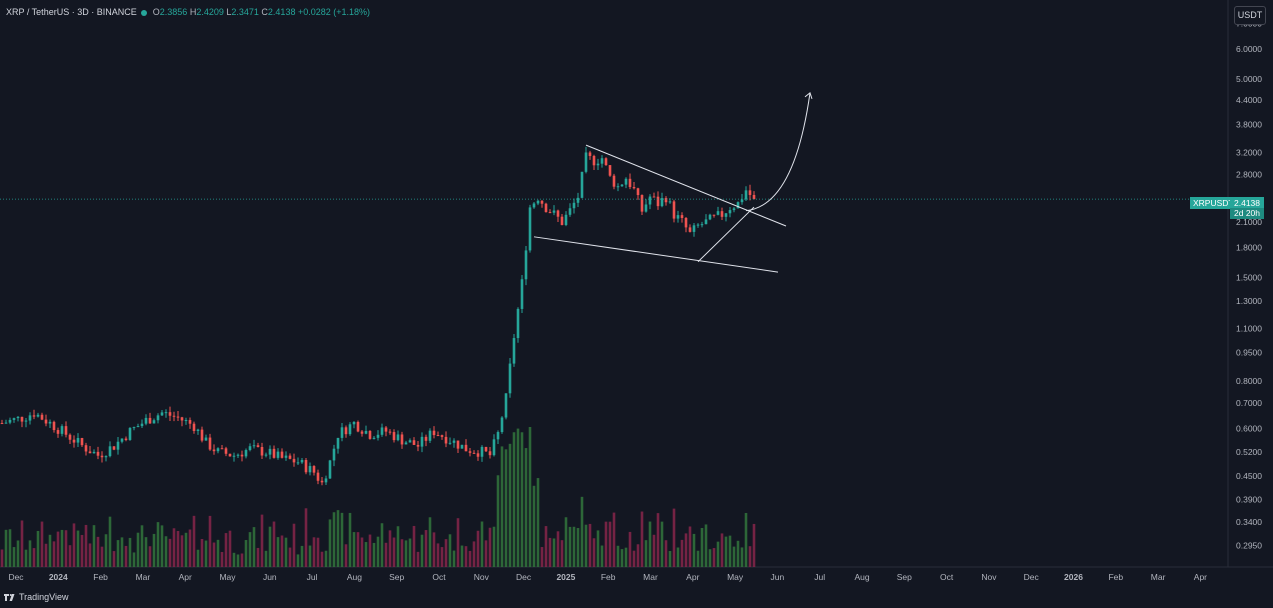  What do you see at coordinates (1249, 476) in the screenshot?
I see `y-tick-label: 0.4500` at bounding box center [1249, 476].